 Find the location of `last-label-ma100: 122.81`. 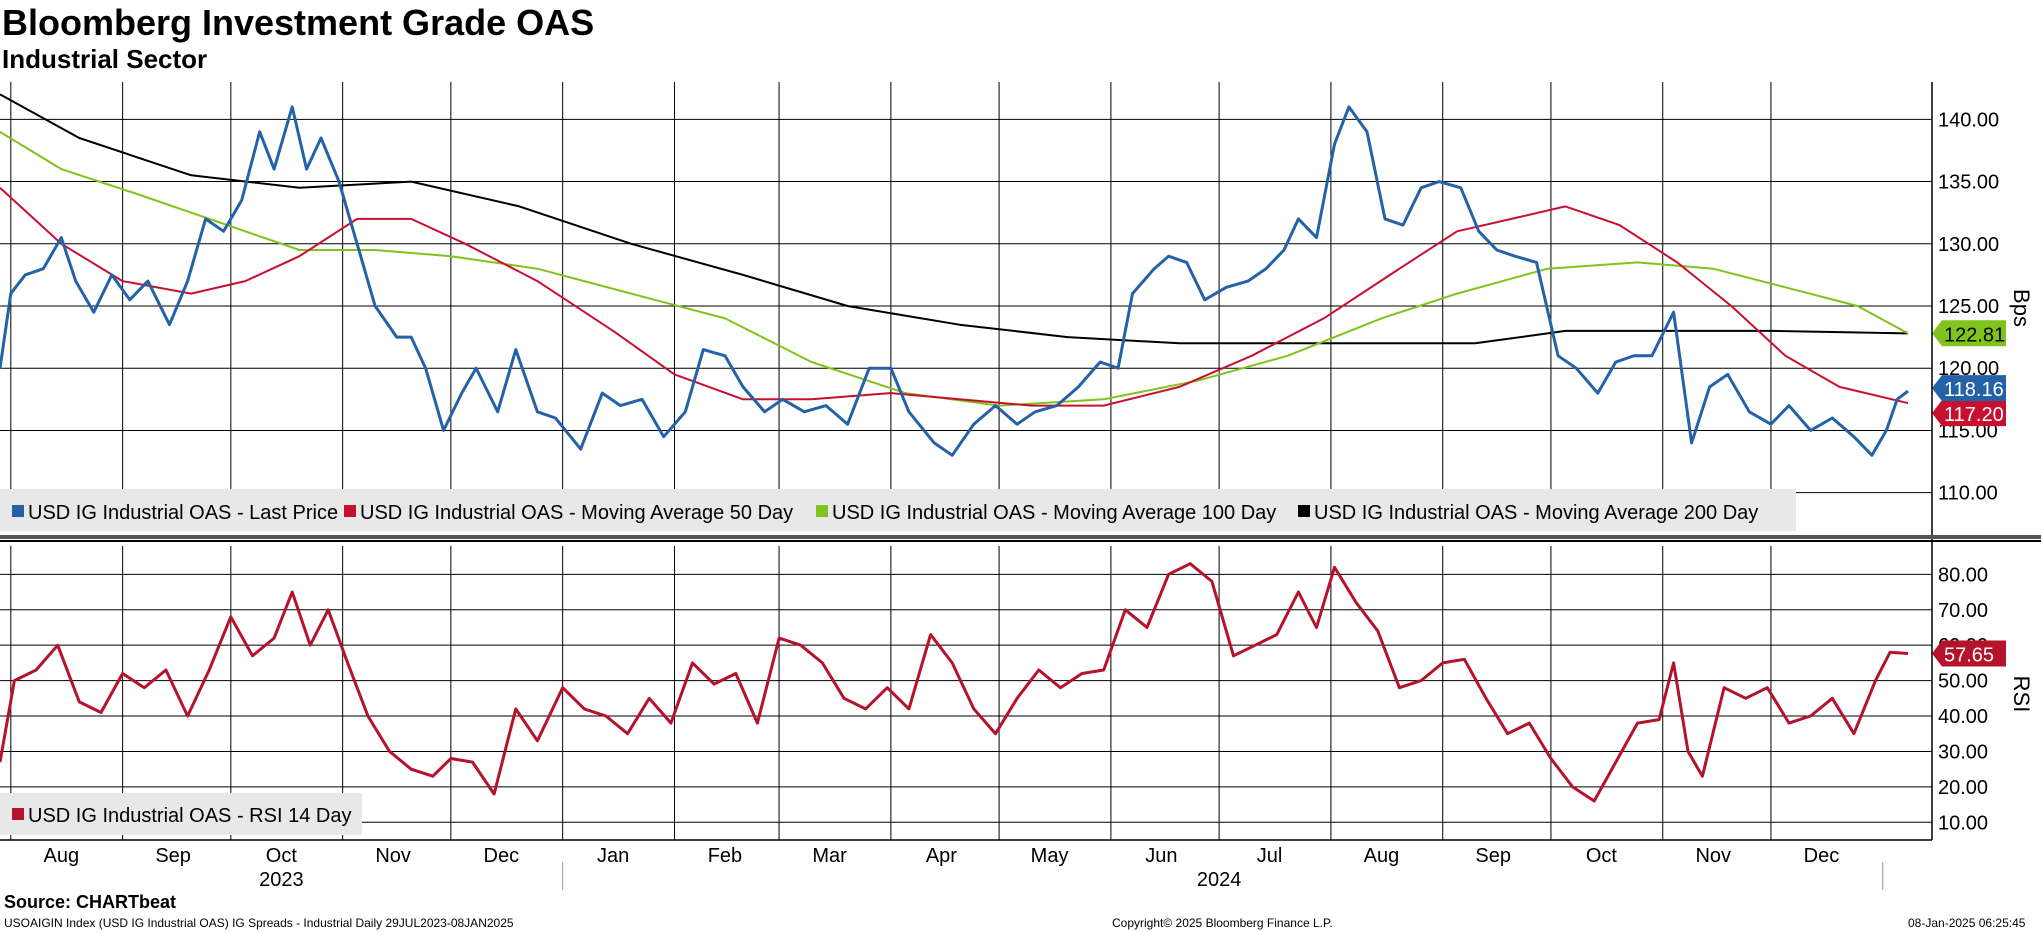

last-label-ma100: 122.81 is located at coordinates (1969, 333).